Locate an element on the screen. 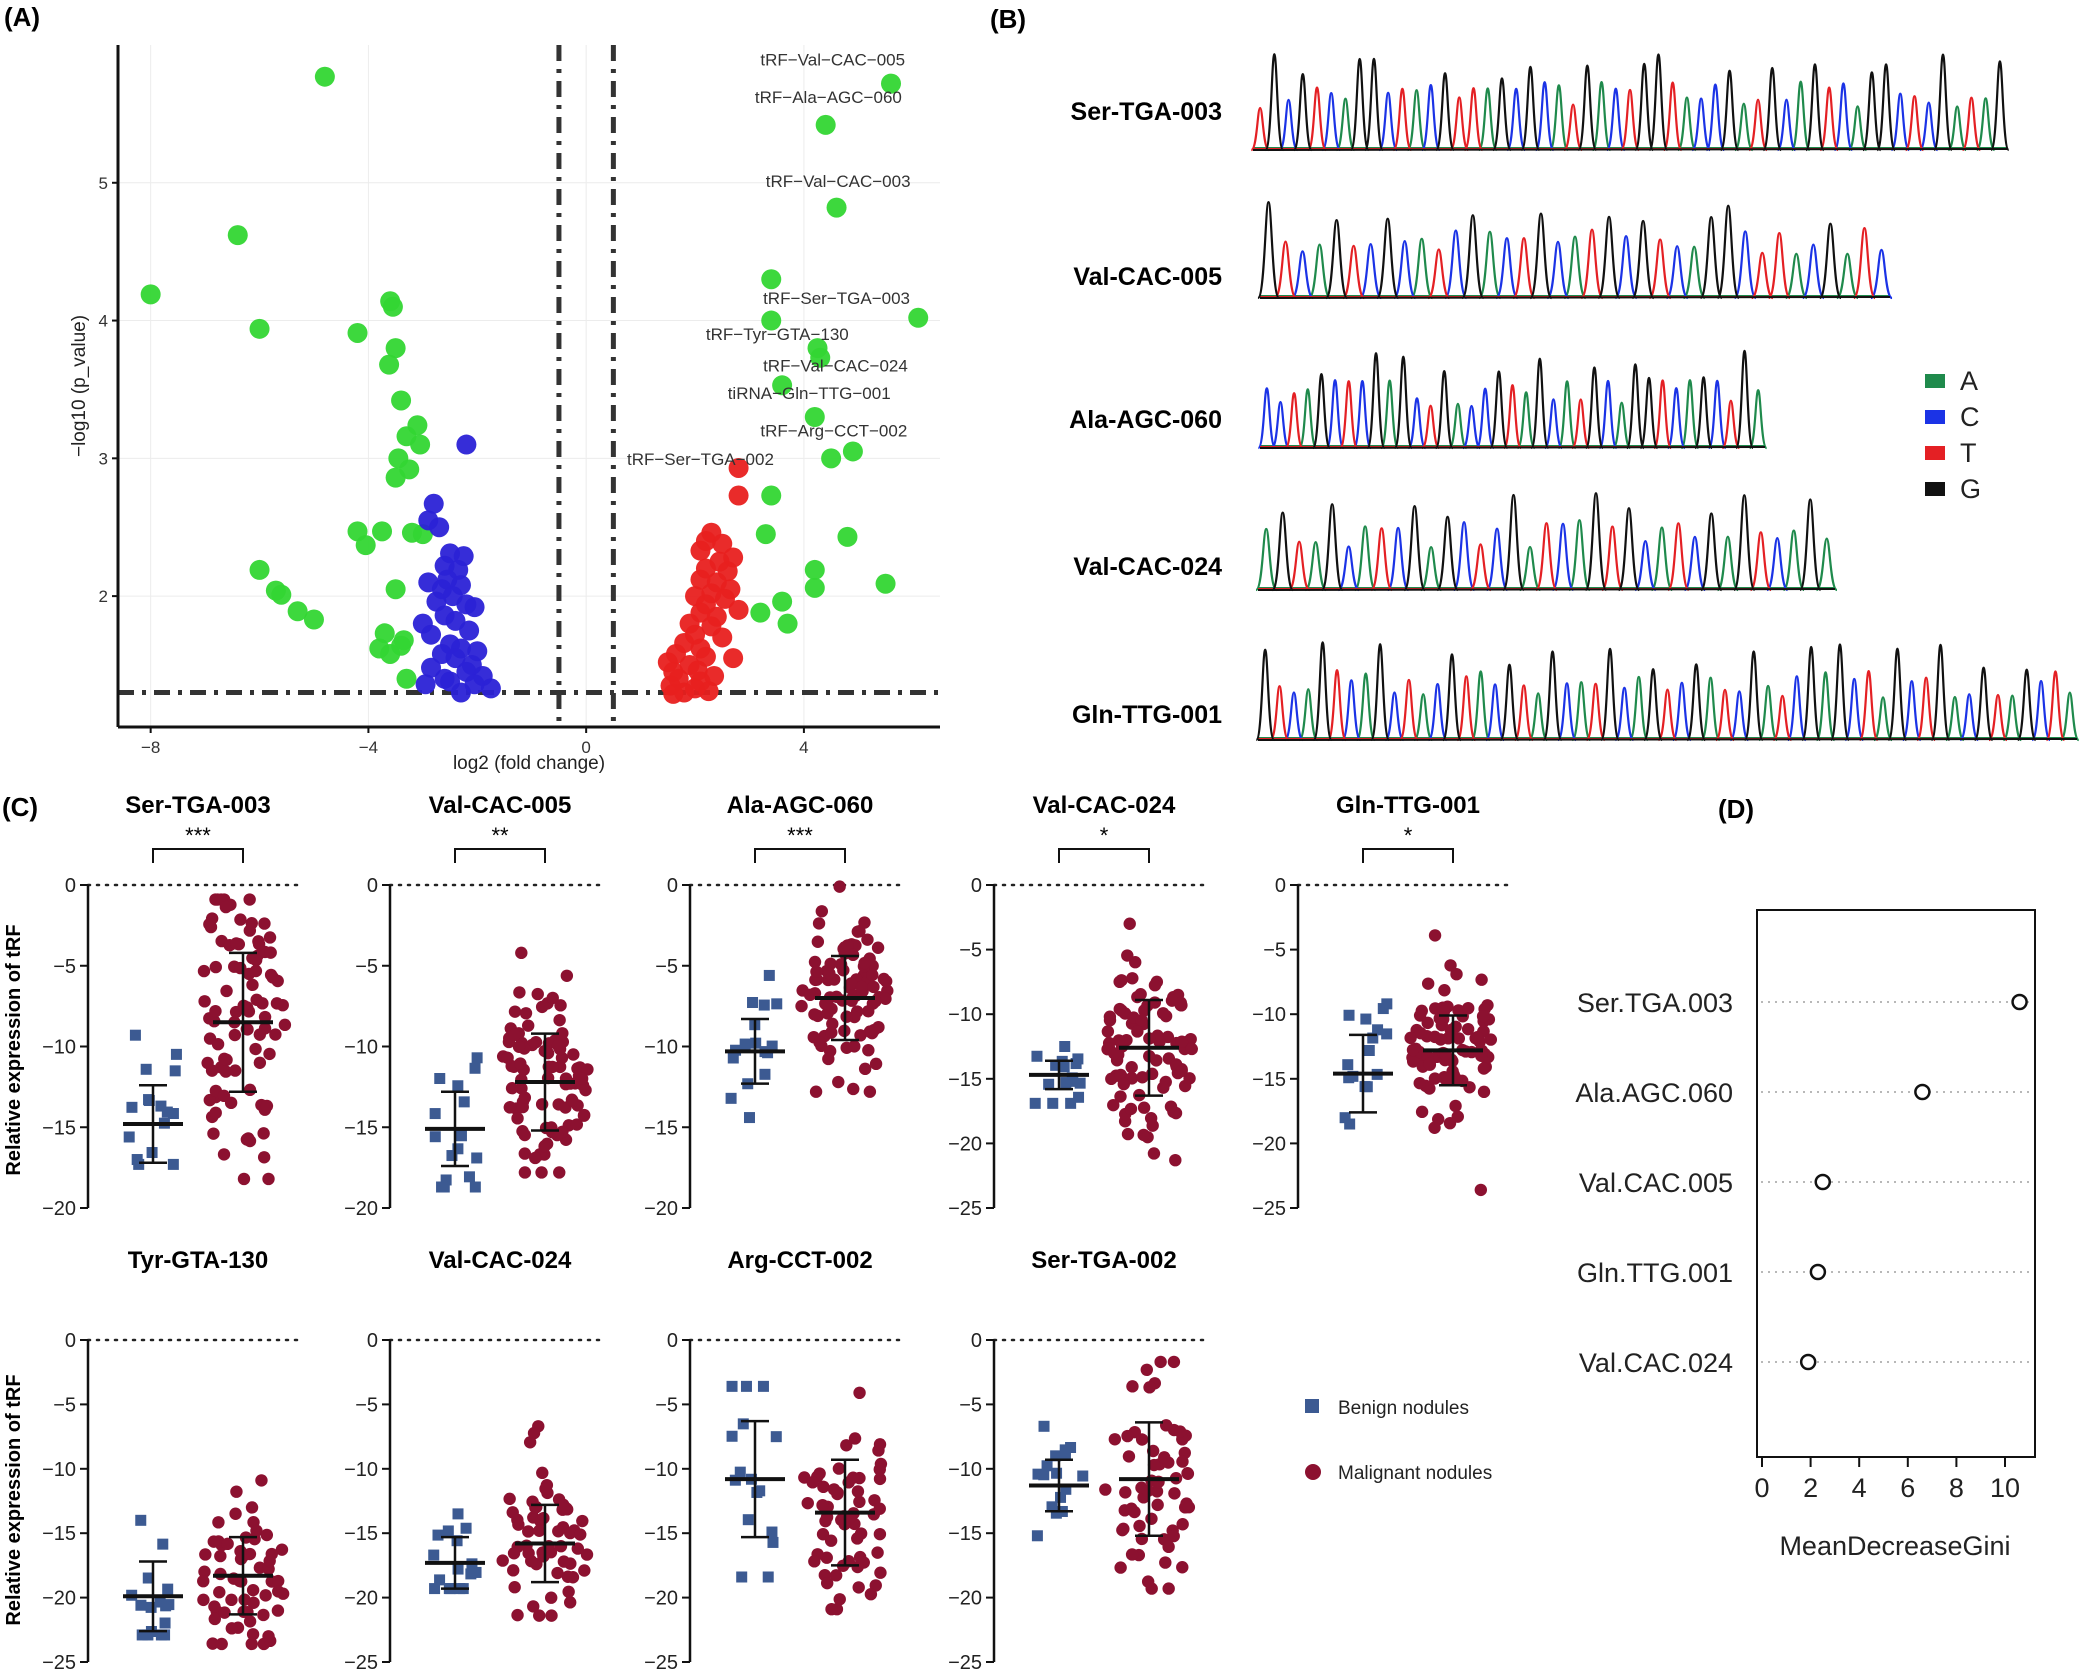 The image size is (2079, 1675). gini-plot-frame is located at coordinates (1896, 1183).